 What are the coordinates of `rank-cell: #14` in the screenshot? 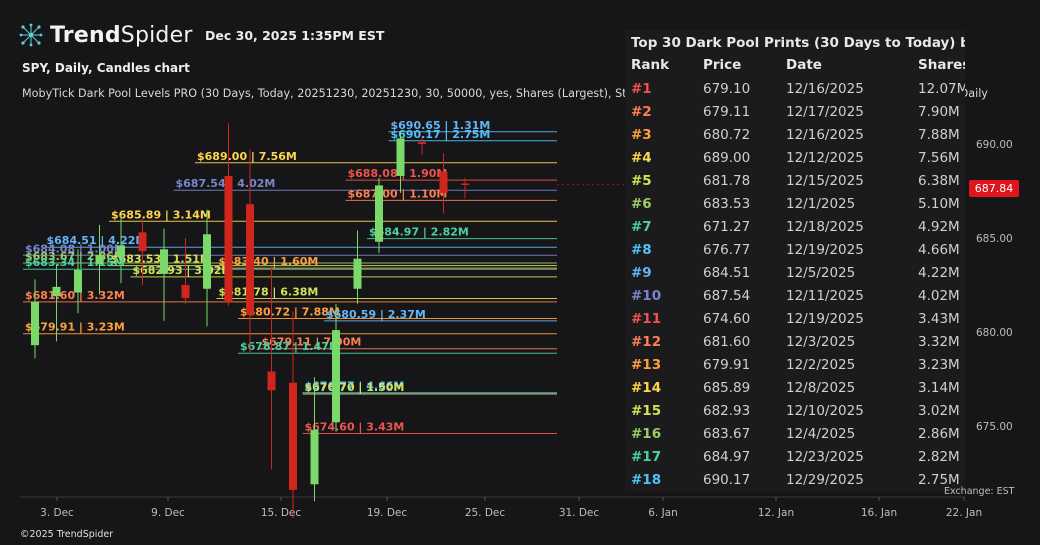 It's located at (646, 388).